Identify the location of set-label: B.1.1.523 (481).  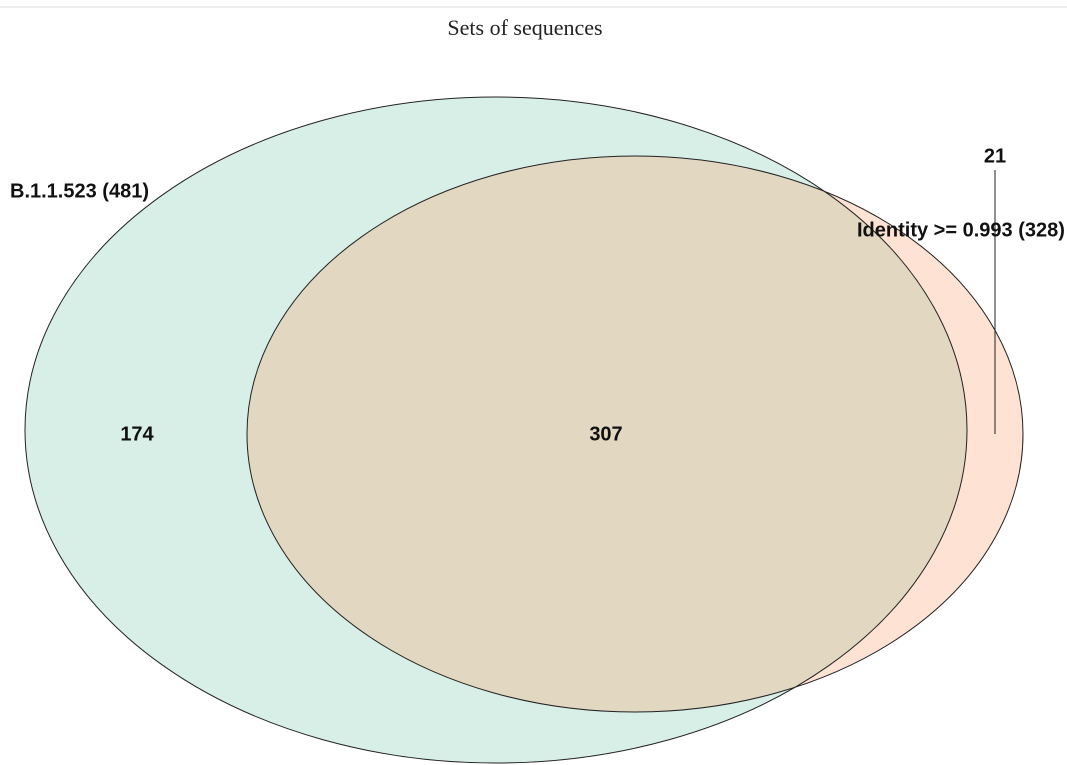
(79, 191).